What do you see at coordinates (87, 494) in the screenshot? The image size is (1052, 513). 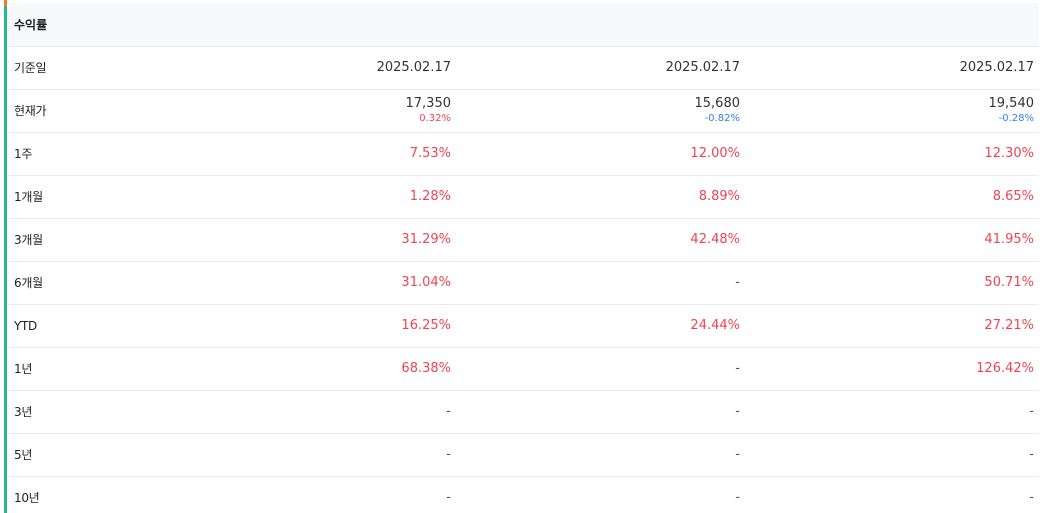 I see `row-label: 10년` at bounding box center [87, 494].